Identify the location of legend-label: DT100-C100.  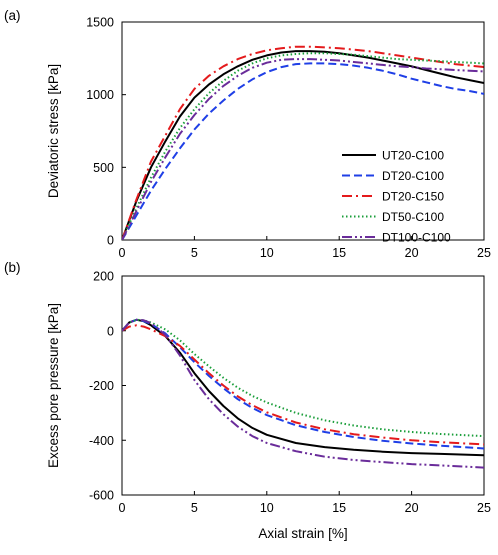
(416, 238).